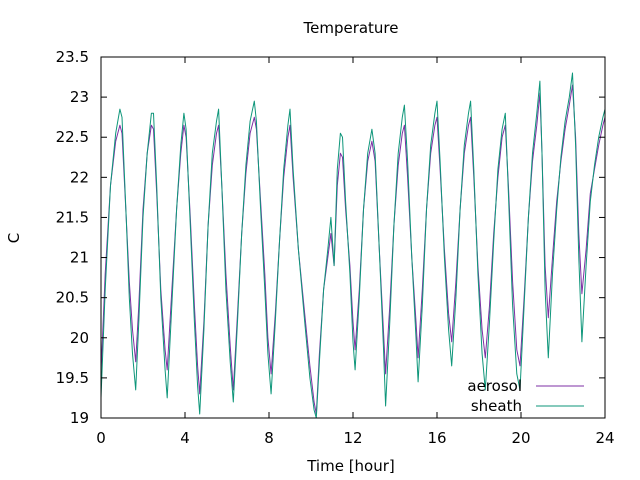  What do you see at coordinates (185, 438) in the screenshot?
I see `x-tick-label: 4` at bounding box center [185, 438].